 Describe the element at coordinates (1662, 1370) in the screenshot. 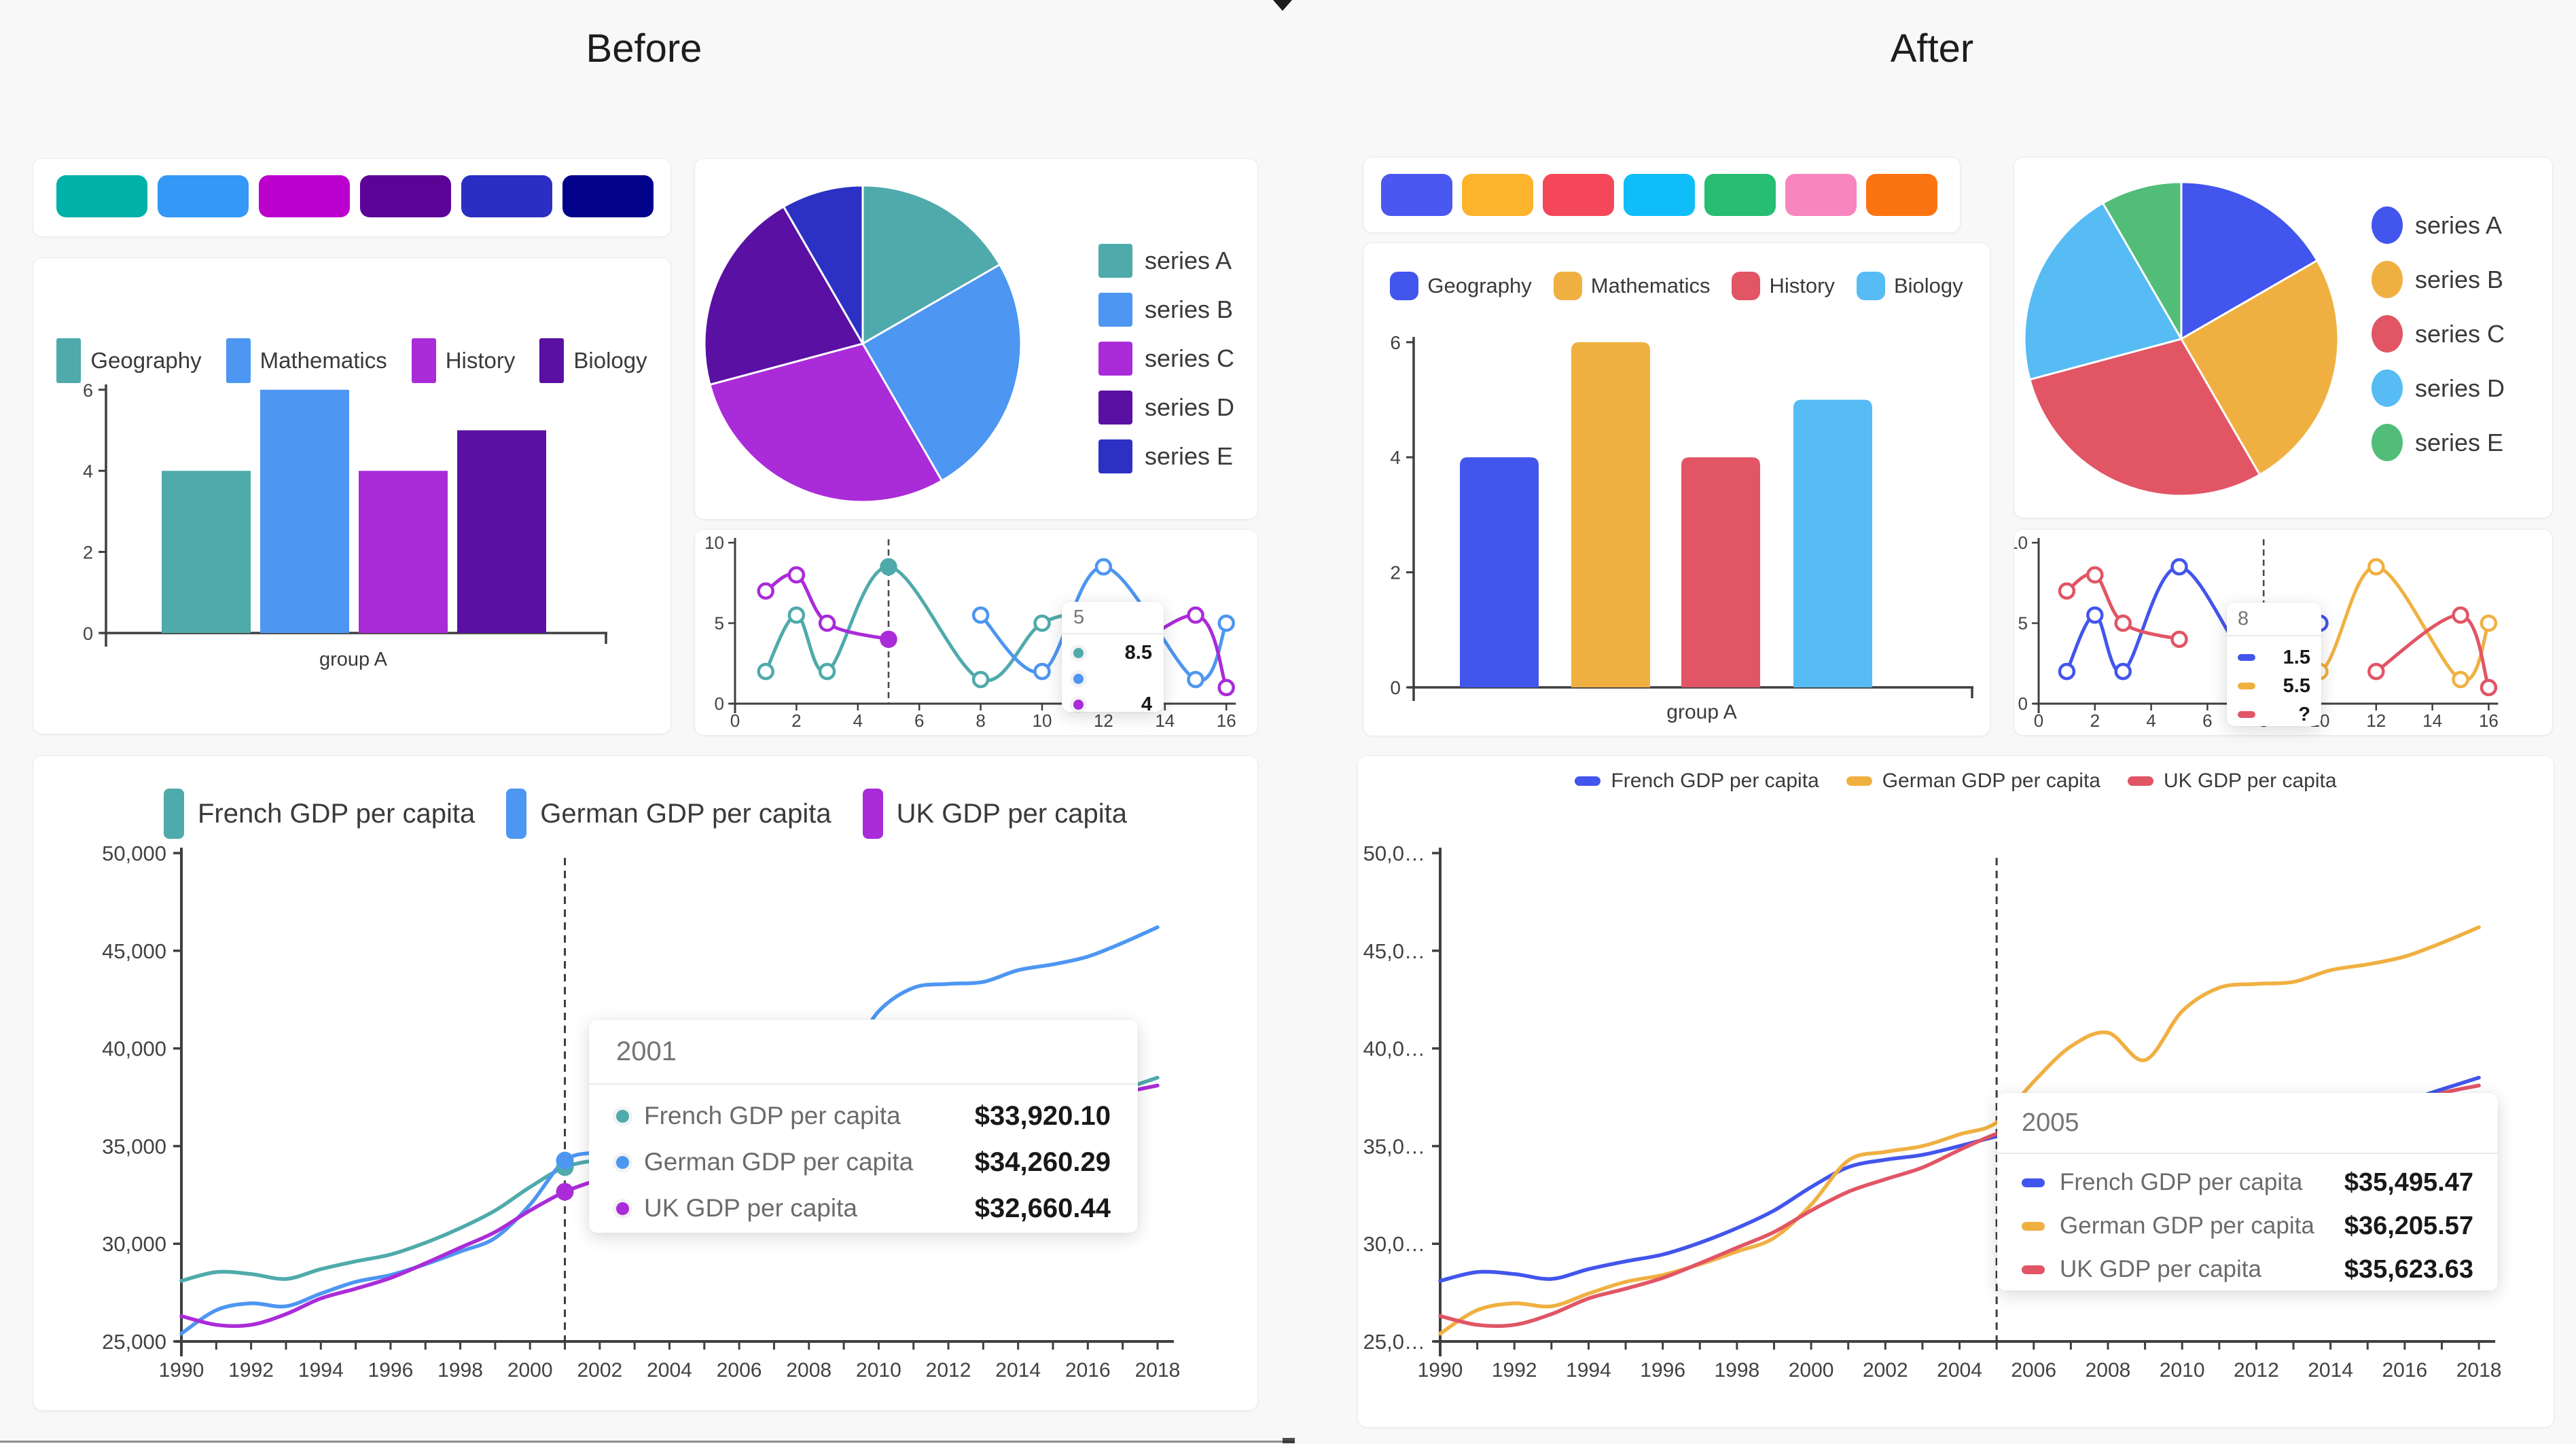

I see `axis-label: 1996` at that location.